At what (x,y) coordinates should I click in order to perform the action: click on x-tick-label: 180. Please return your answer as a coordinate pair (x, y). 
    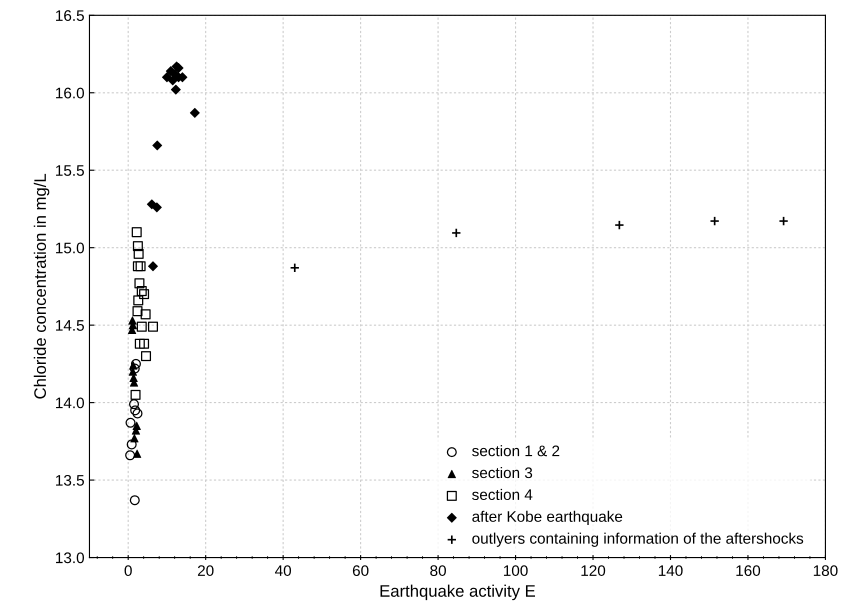
    Looking at the image, I should click on (826, 570).